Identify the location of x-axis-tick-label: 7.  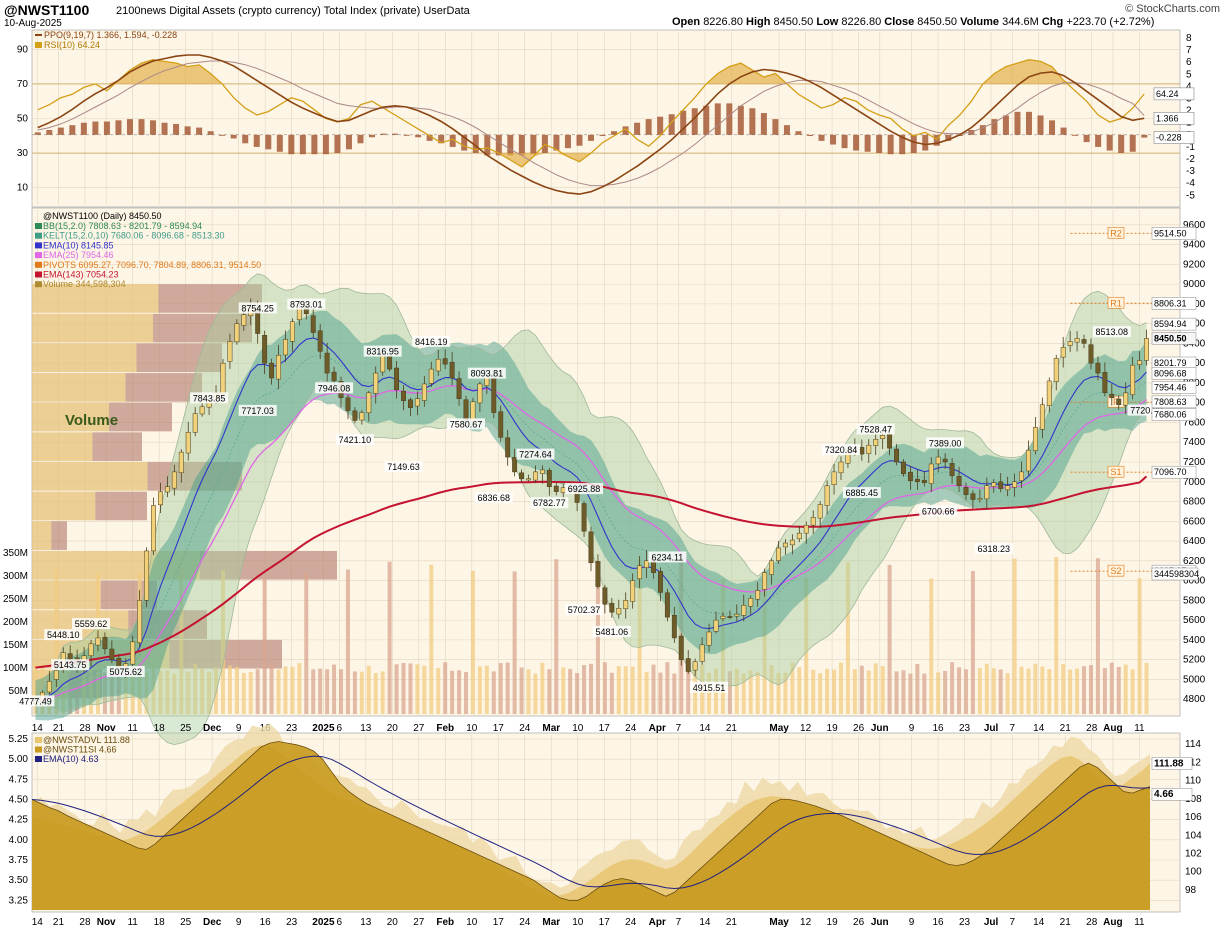
(1012, 922).